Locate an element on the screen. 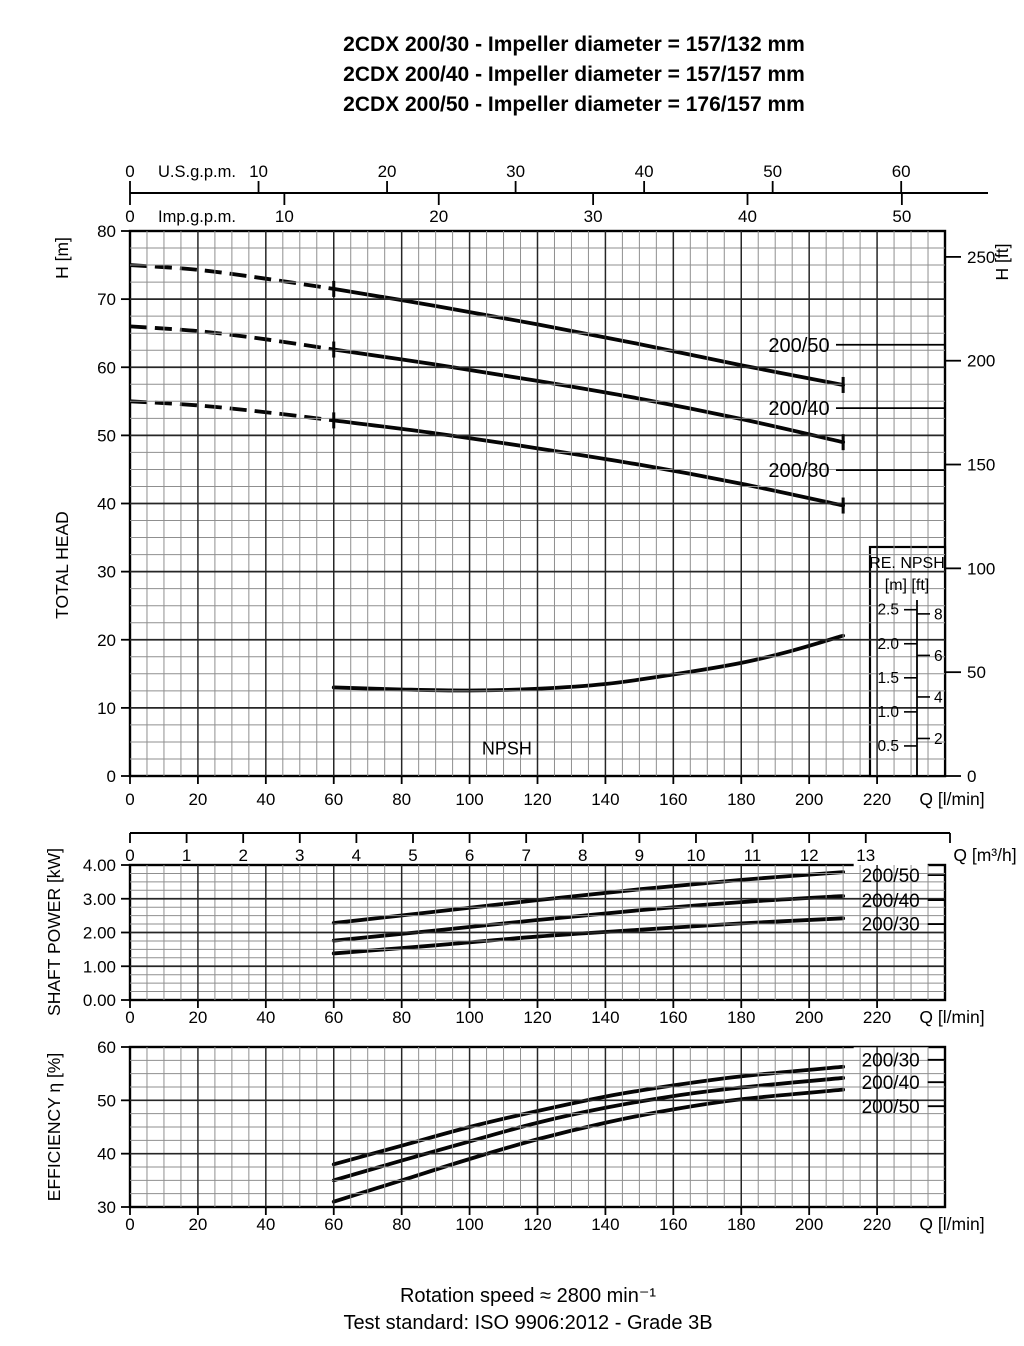  us-gpm-tick-label: 60 is located at coordinates (901, 171).